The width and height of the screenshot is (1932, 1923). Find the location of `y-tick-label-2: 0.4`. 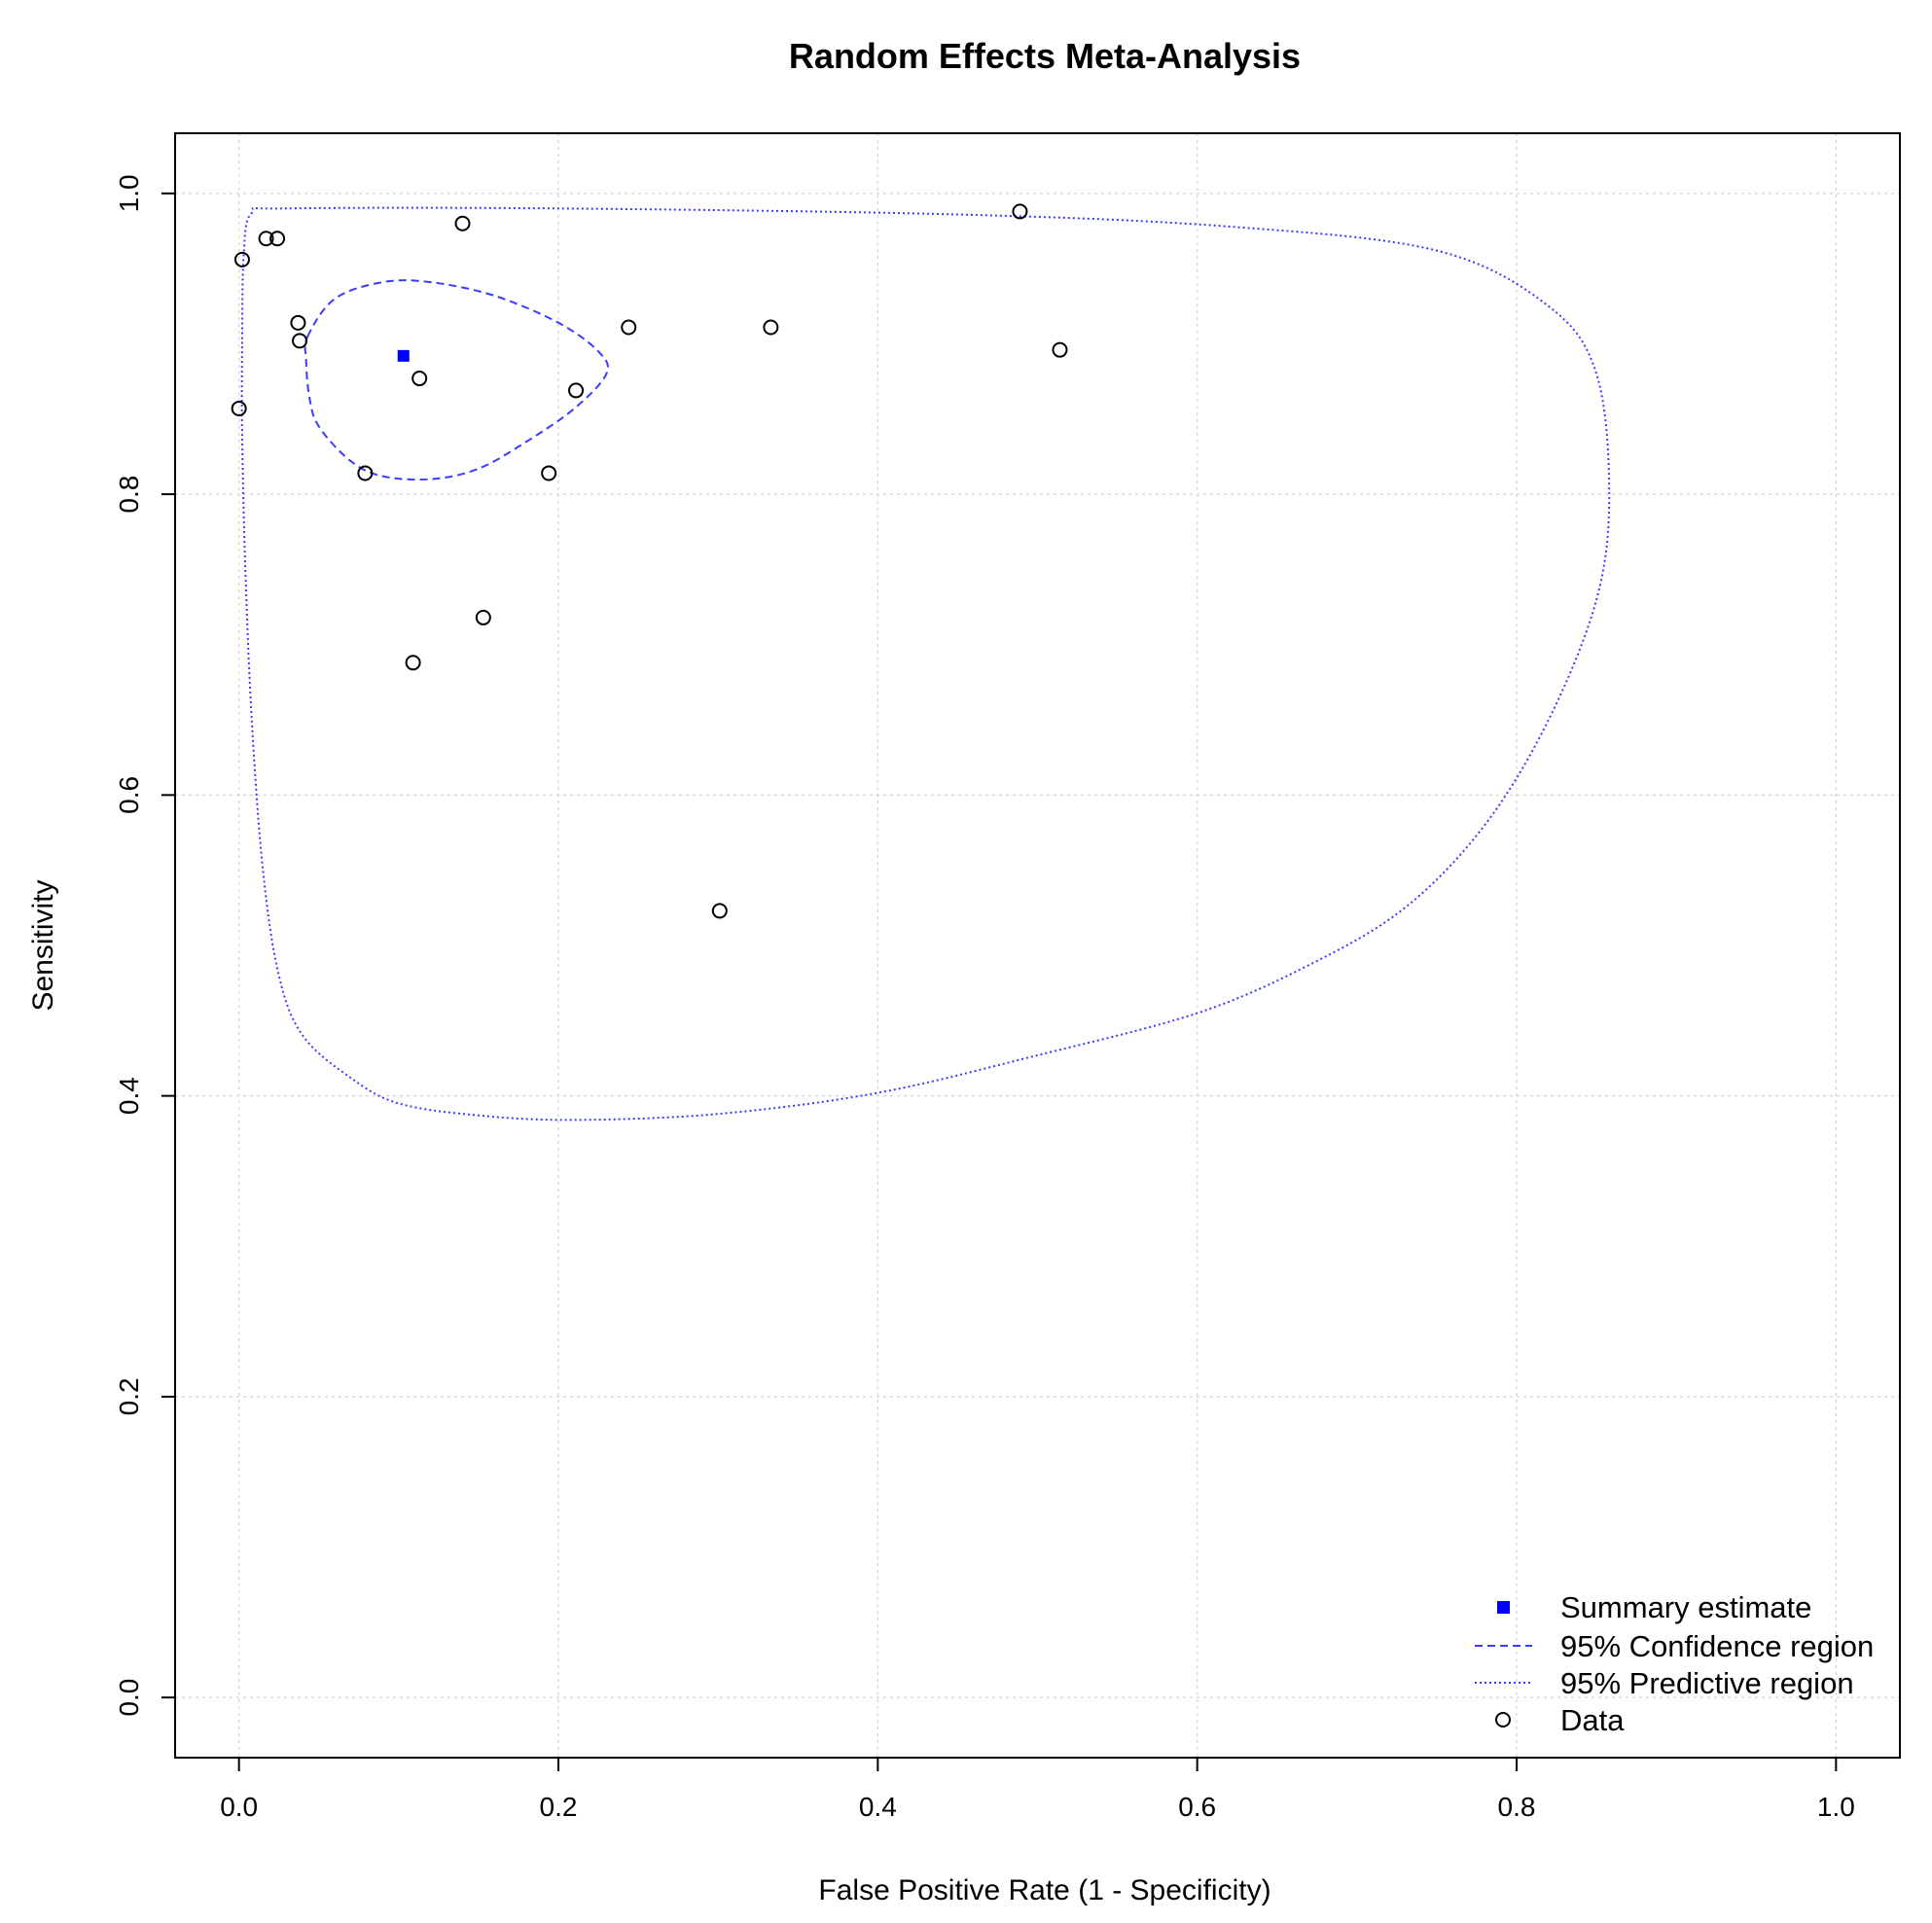

y-tick-label-2: 0.4 is located at coordinates (129, 1096).